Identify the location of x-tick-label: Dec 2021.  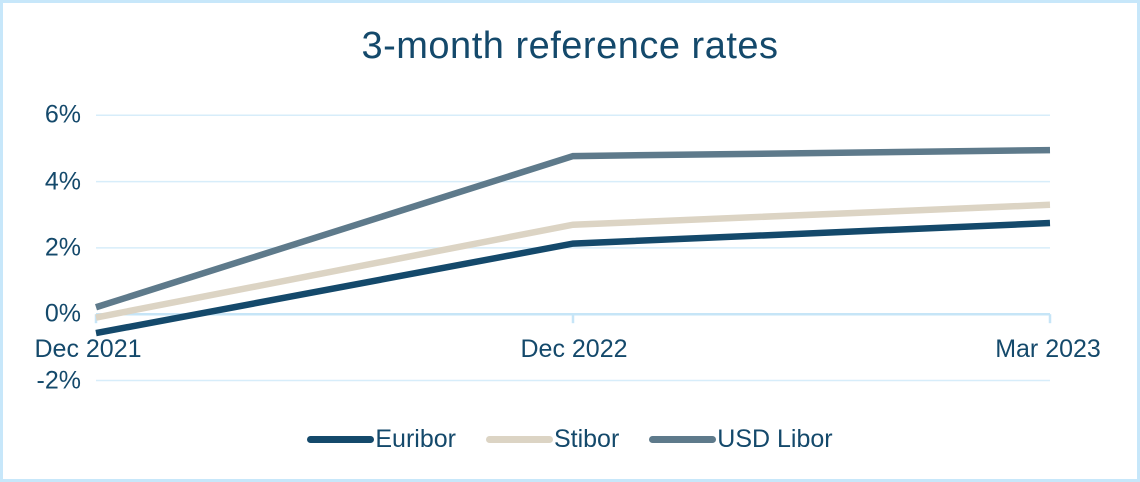
(88, 349).